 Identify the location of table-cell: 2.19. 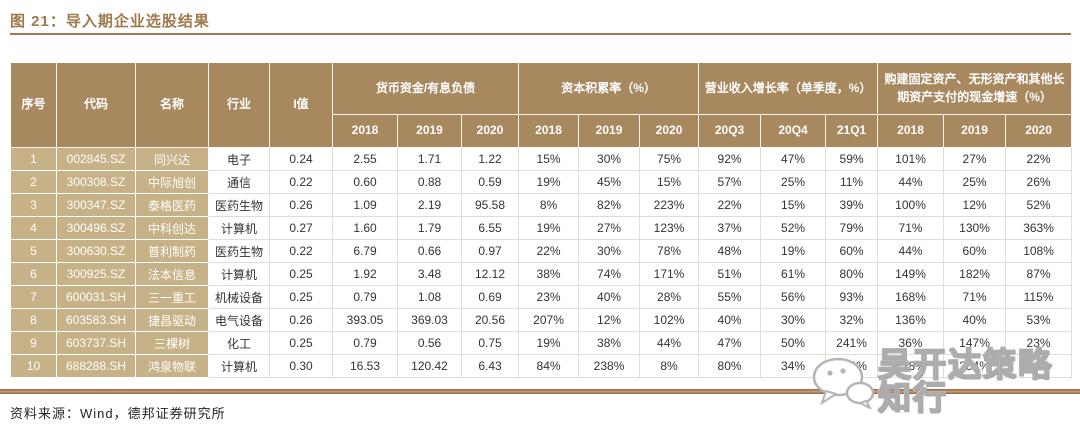
(429, 205).